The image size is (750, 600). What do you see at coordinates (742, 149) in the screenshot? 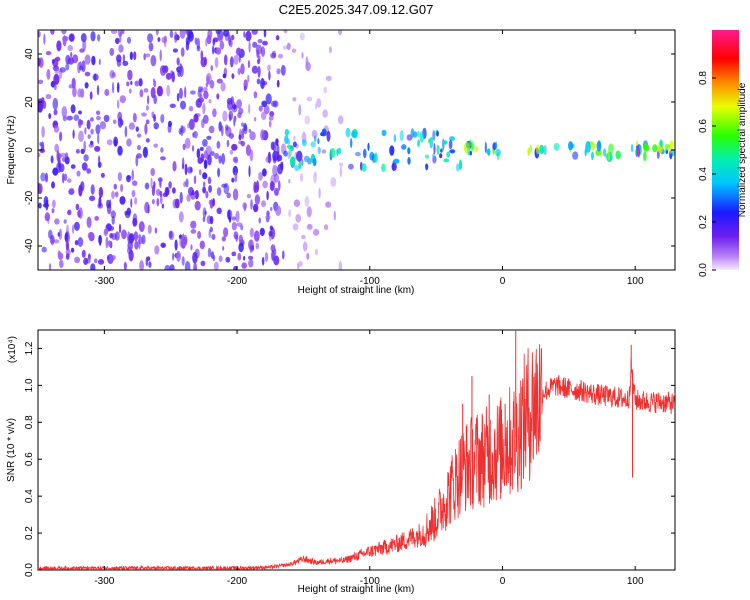
I see `colorbar-label: Normalized spectral amplitude` at bounding box center [742, 149].